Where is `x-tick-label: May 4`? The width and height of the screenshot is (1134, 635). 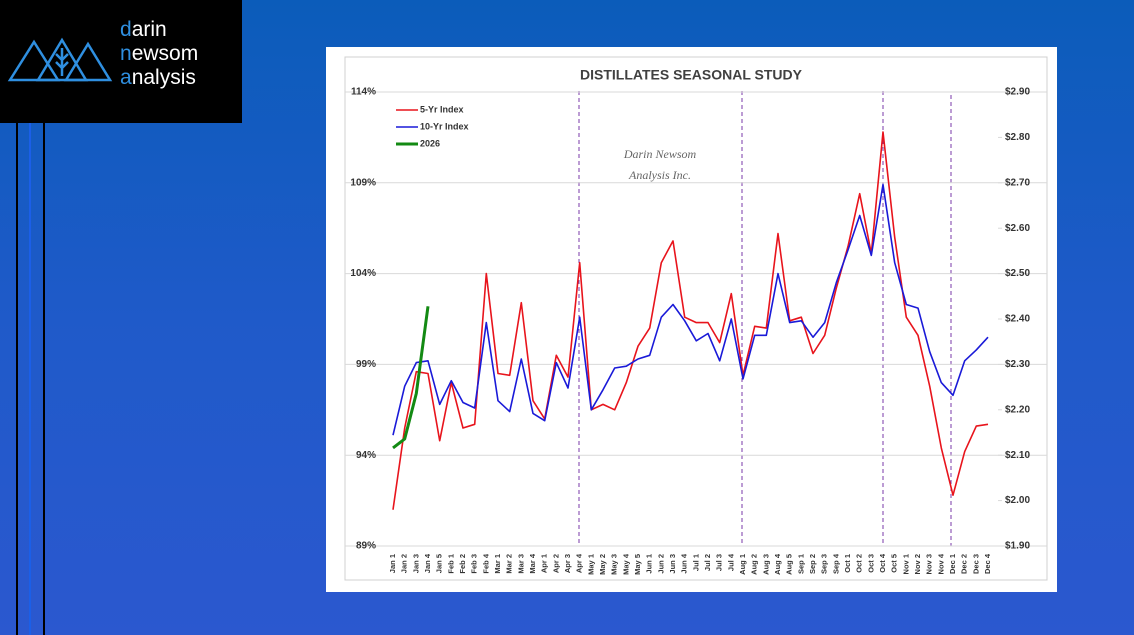
x-tick-label: May 4 is located at coordinates (625, 564).